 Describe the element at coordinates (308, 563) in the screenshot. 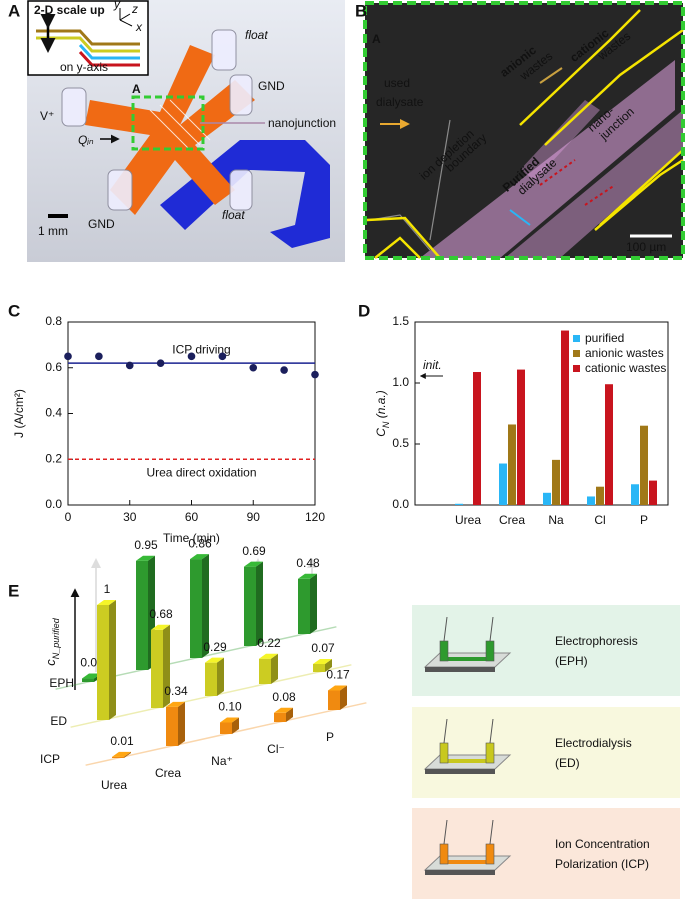

I see `value-label: 0.48` at that location.